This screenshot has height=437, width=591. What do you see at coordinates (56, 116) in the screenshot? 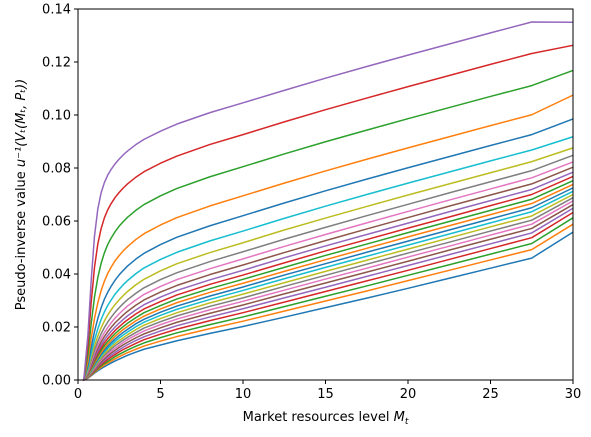
I see `y-tick-label-5: 0.10` at bounding box center [56, 116].